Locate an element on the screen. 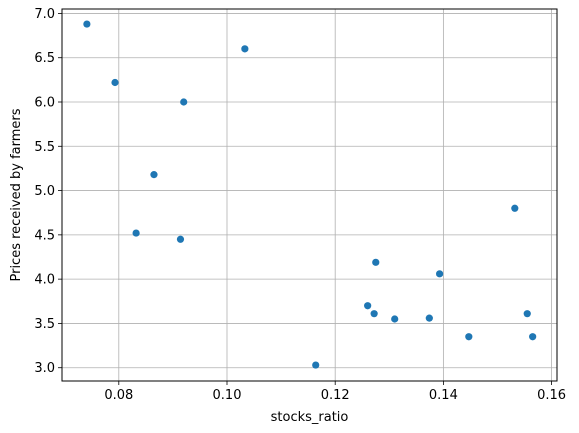  x-axis-label: stocks_ratio is located at coordinates (310, 417).